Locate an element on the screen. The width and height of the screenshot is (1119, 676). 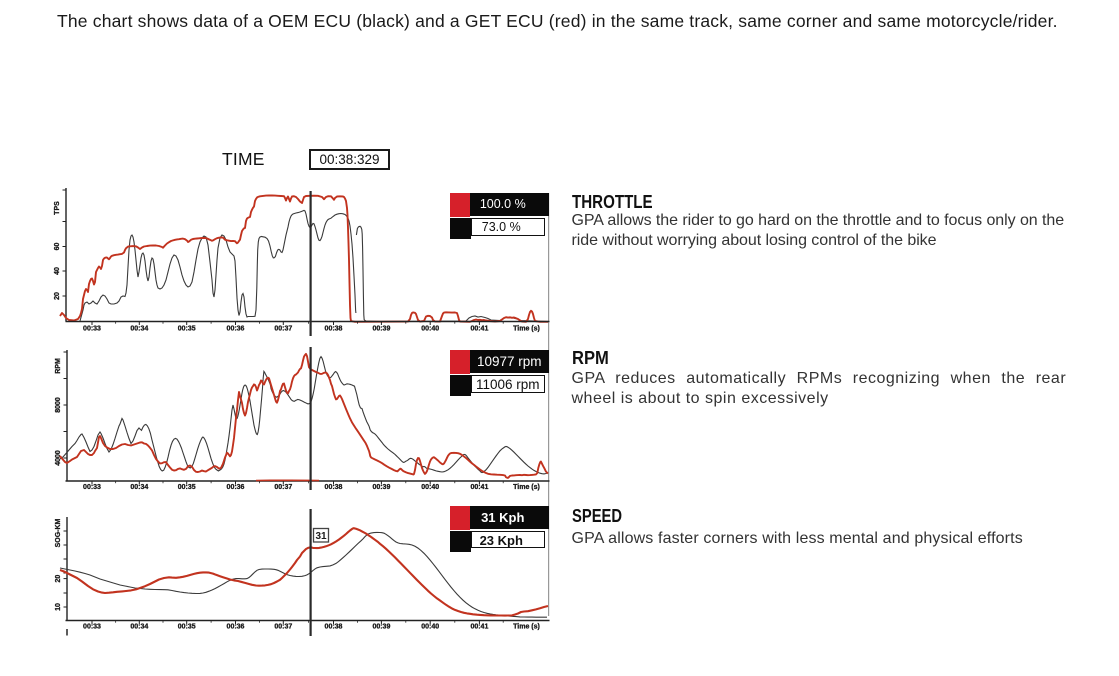
svg-text: 8000 is located at coordinates (58, 405).